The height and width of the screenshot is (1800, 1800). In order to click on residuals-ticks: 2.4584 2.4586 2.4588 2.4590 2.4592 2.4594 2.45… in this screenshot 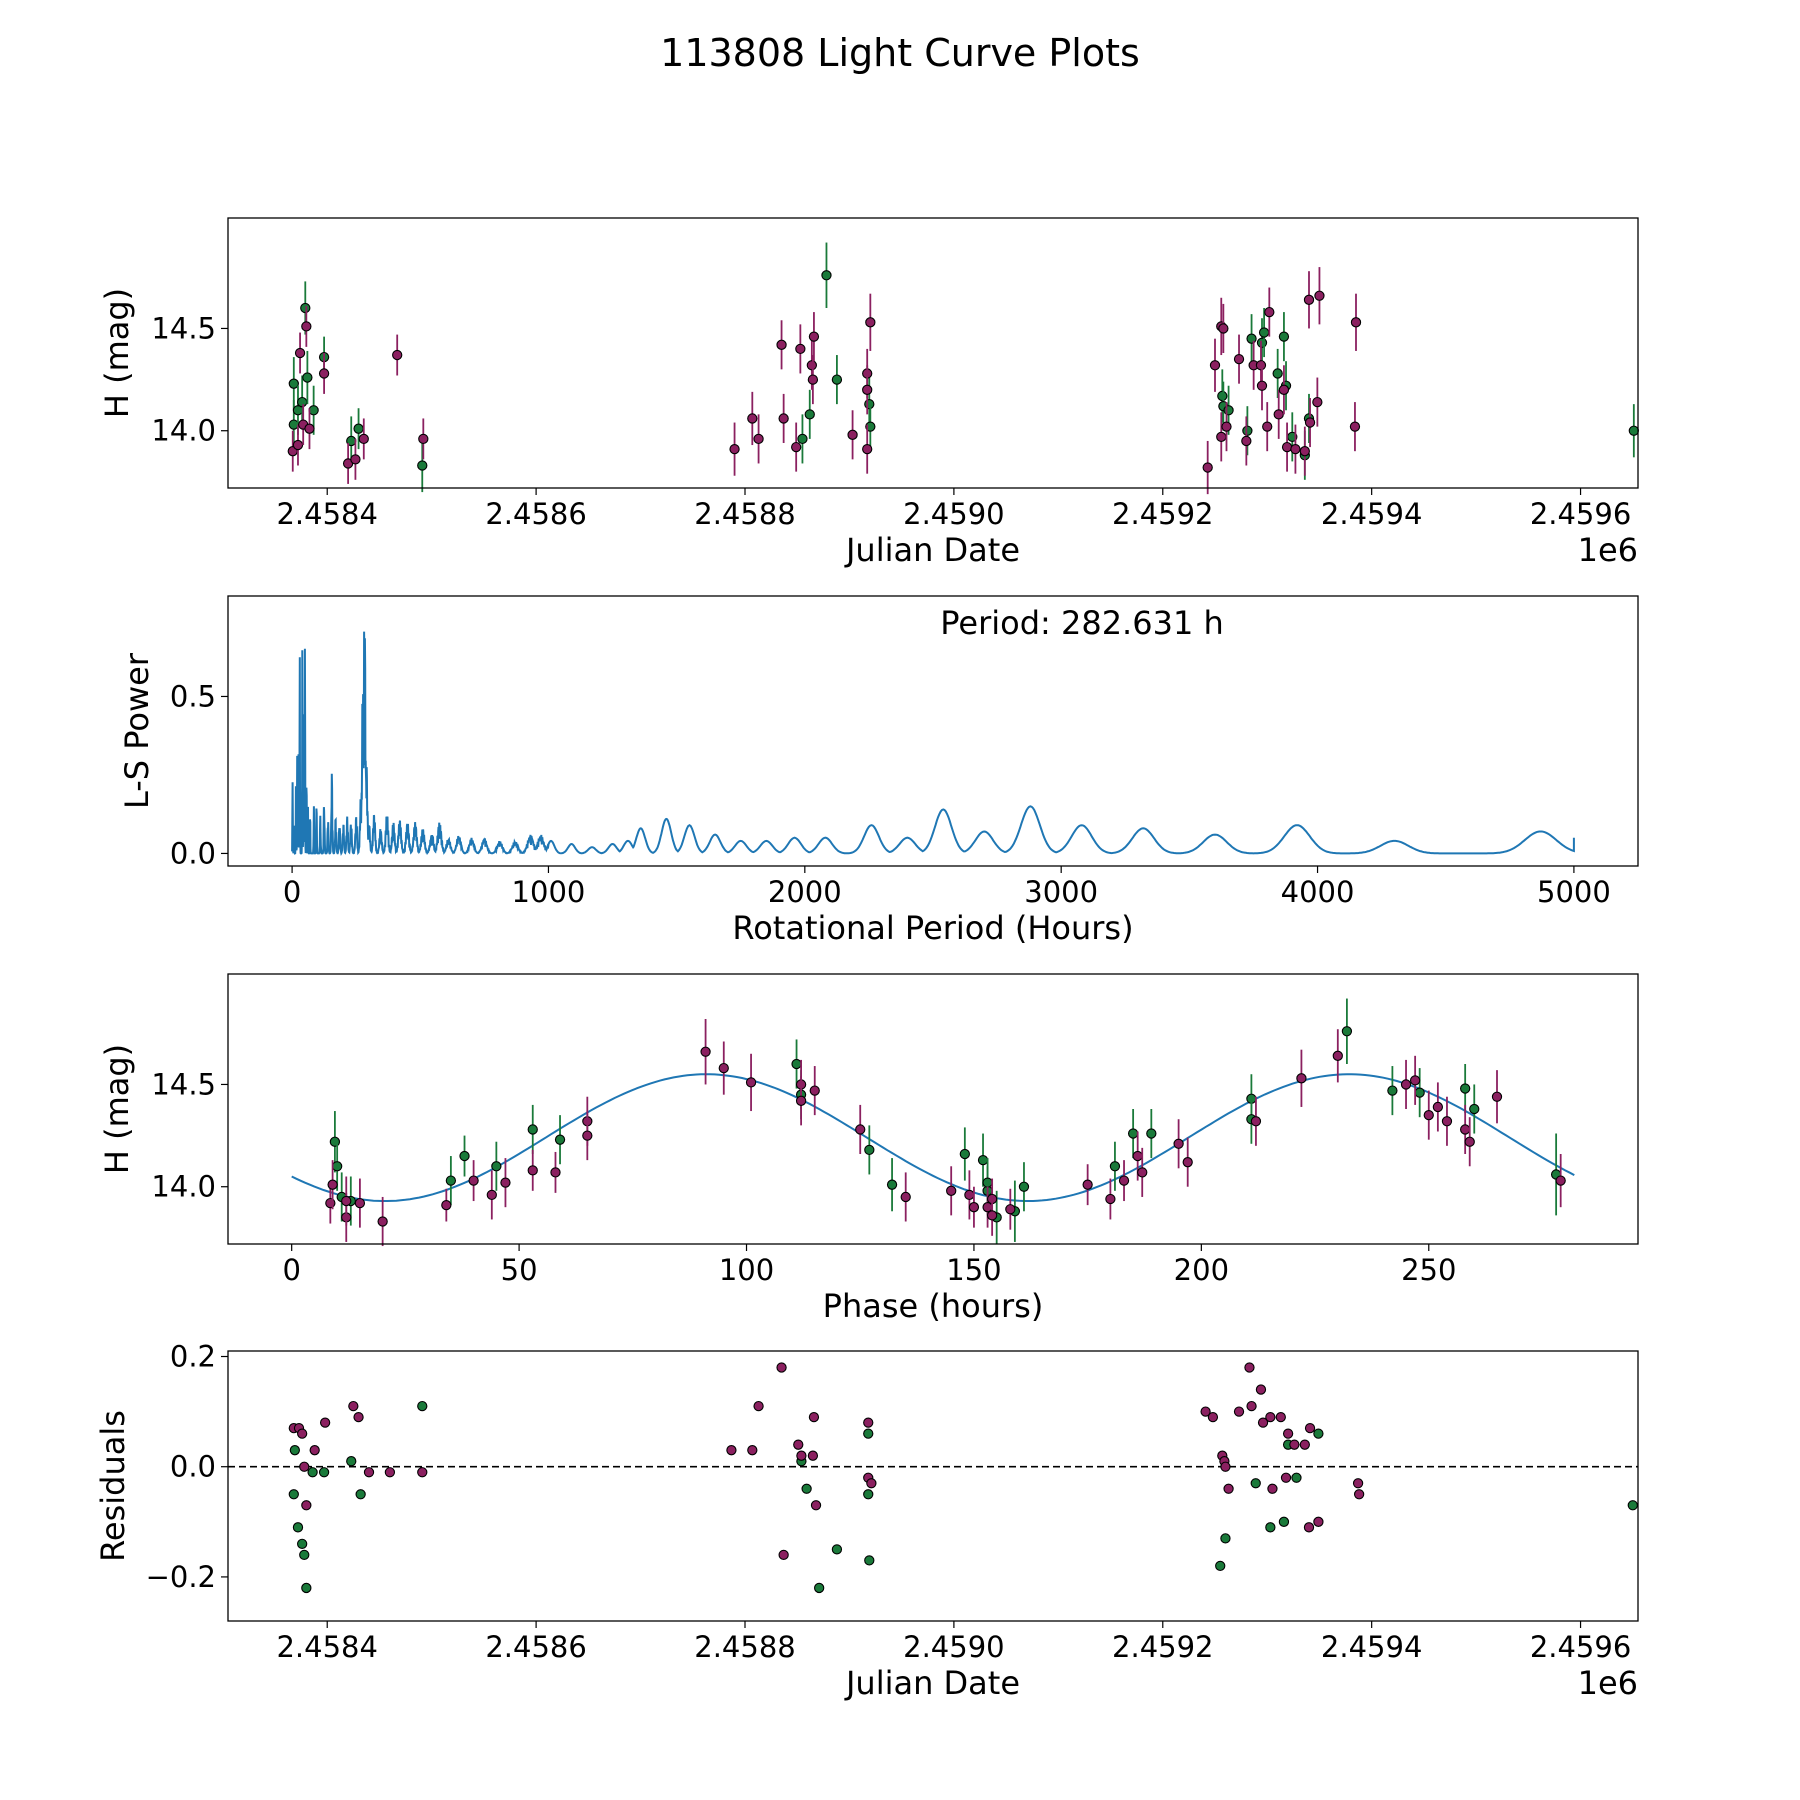, I will do `click(889, 1502)`.